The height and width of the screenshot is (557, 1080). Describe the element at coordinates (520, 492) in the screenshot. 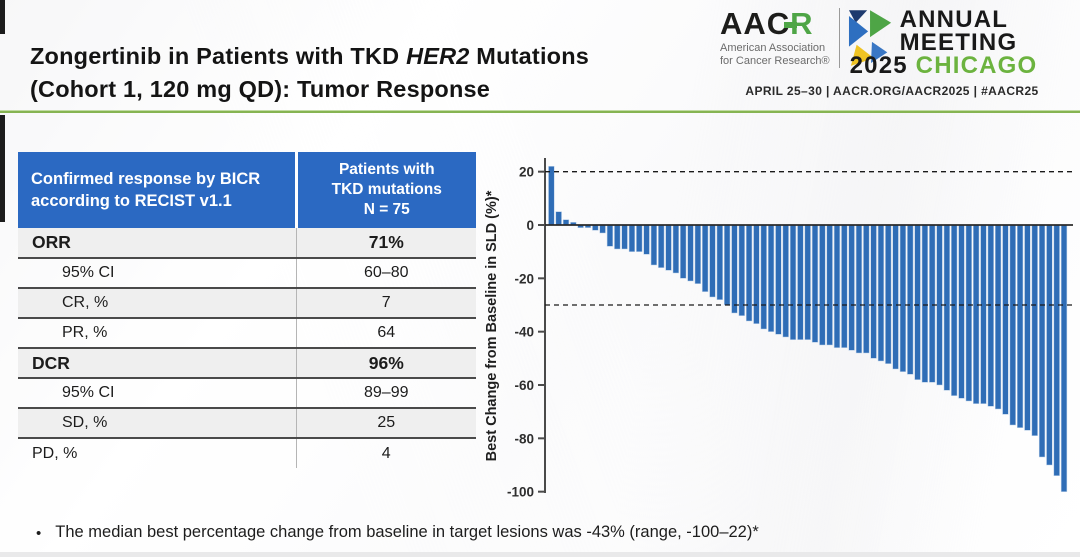

I see `y-tick-label: -100` at that location.